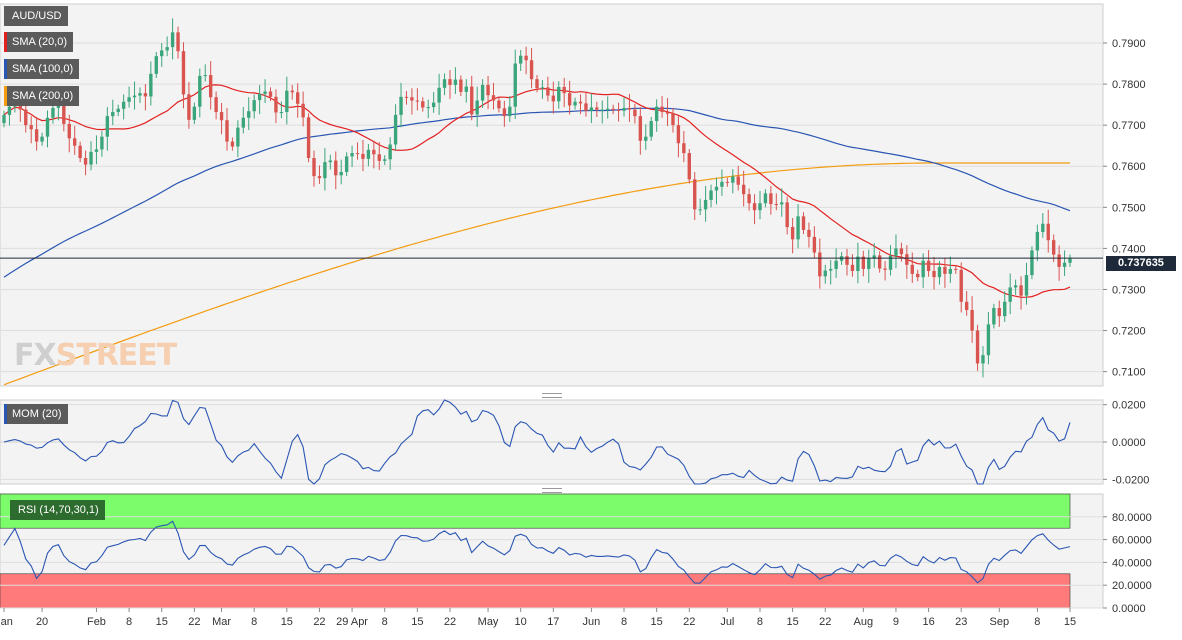 The width and height of the screenshot is (1182, 640). What do you see at coordinates (535, 511) in the screenshot?
I see `rsi-overbought-zone` at bounding box center [535, 511].